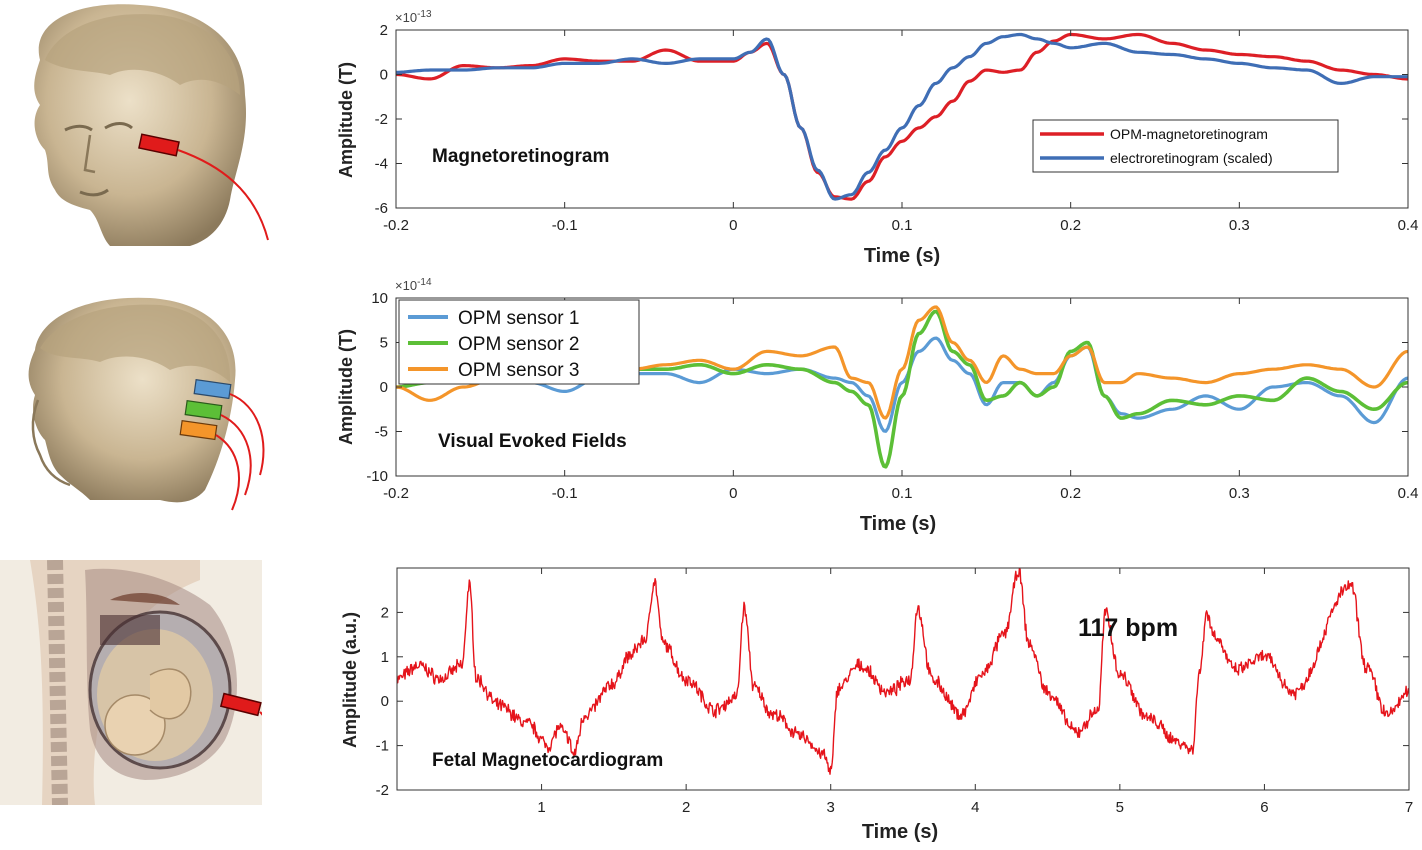 This screenshot has height=850, width=1422. Describe the element at coordinates (382, 746) in the screenshot. I see `y-tick-label: -1` at that location.